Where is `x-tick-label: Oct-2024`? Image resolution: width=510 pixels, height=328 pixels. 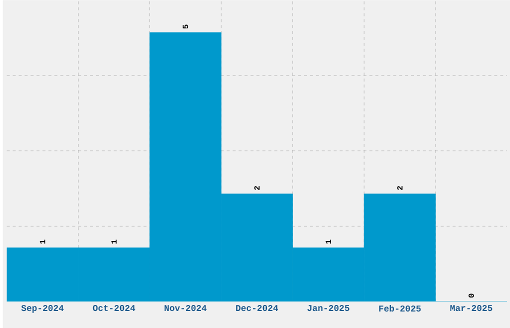 x-tick-label: Oct-2024 is located at coordinates (114, 307).